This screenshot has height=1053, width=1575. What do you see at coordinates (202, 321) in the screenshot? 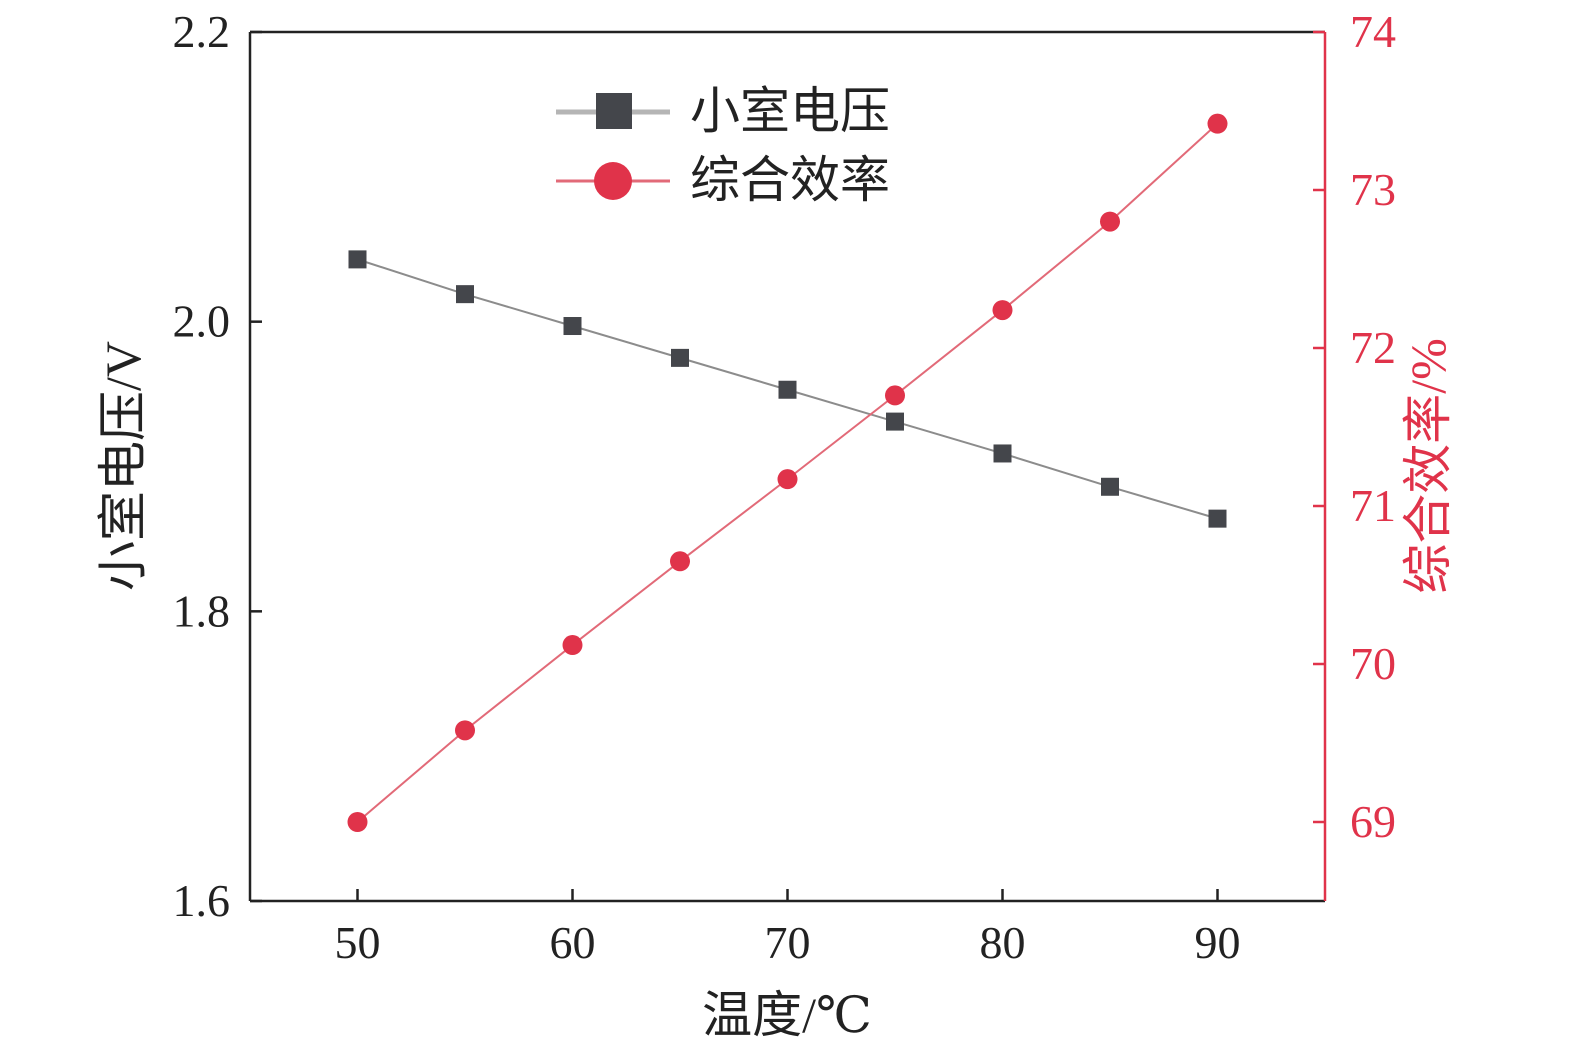
I see `left-y-tick-label: 2.0` at bounding box center [202, 321].